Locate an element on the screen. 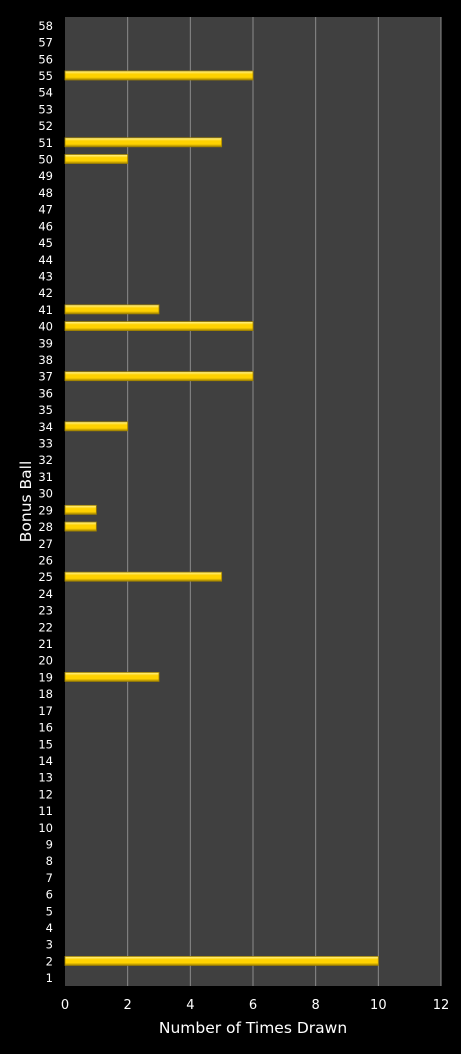  y-tick-label-27: 27 is located at coordinates (45, 544).